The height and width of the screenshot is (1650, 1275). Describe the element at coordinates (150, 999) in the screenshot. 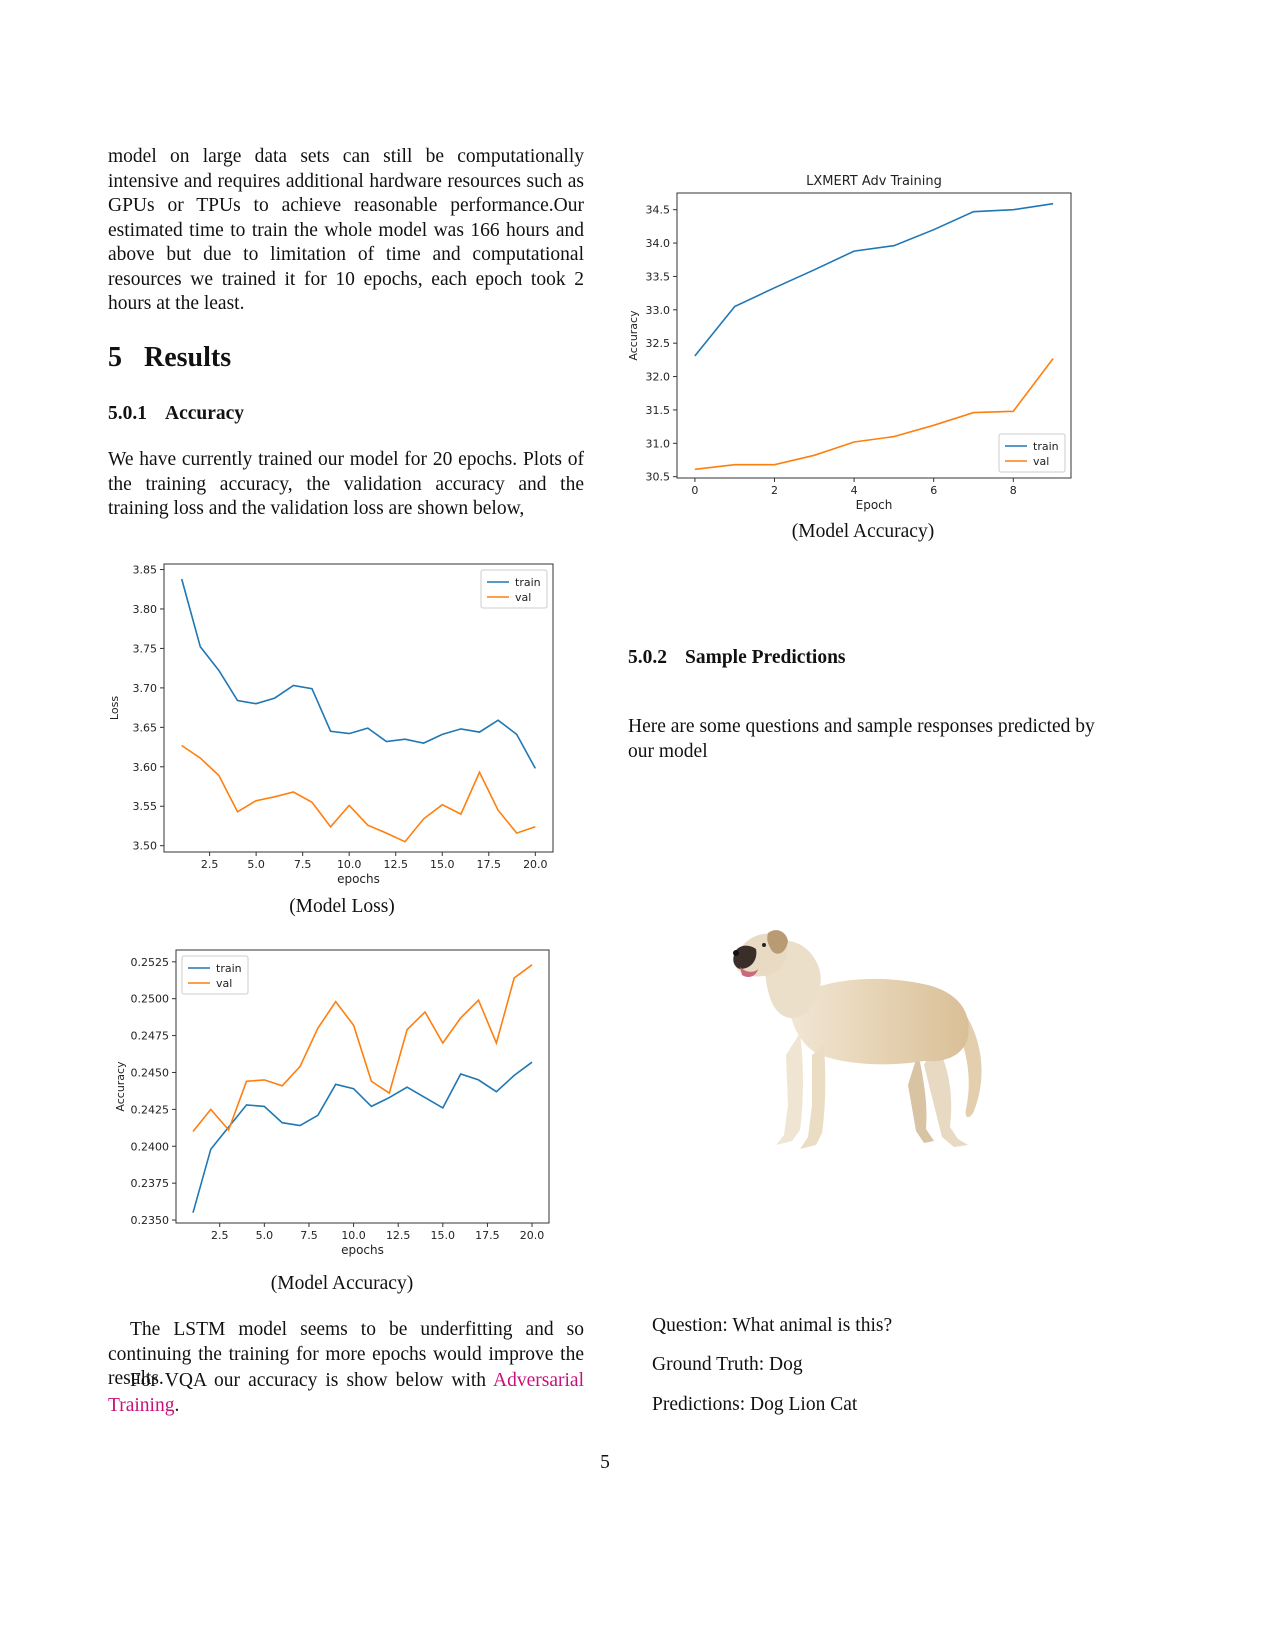

I see `y-tick-label: 0.2500` at that location.